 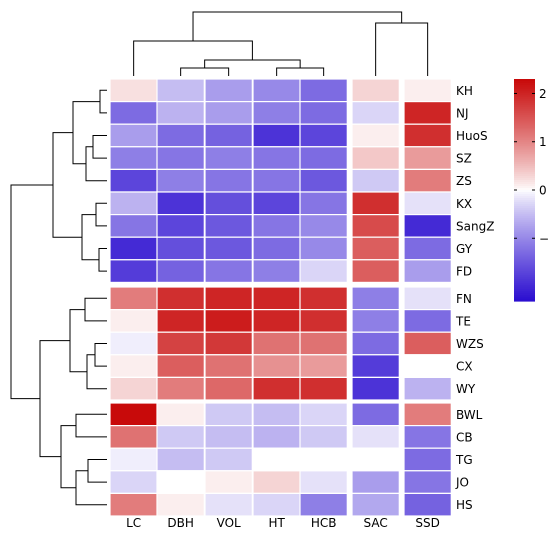 I want to click on row-label: WZS, so click(x=470, y=344).